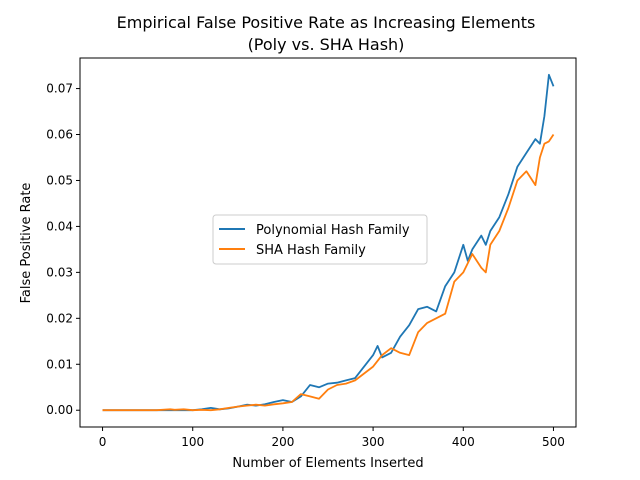 Image resolution: width=640 pixels, height=480 pixels. Describe the element at coordinates (59, 135) in the screenshot. I see `y-tick-label: 0.06` at that location.